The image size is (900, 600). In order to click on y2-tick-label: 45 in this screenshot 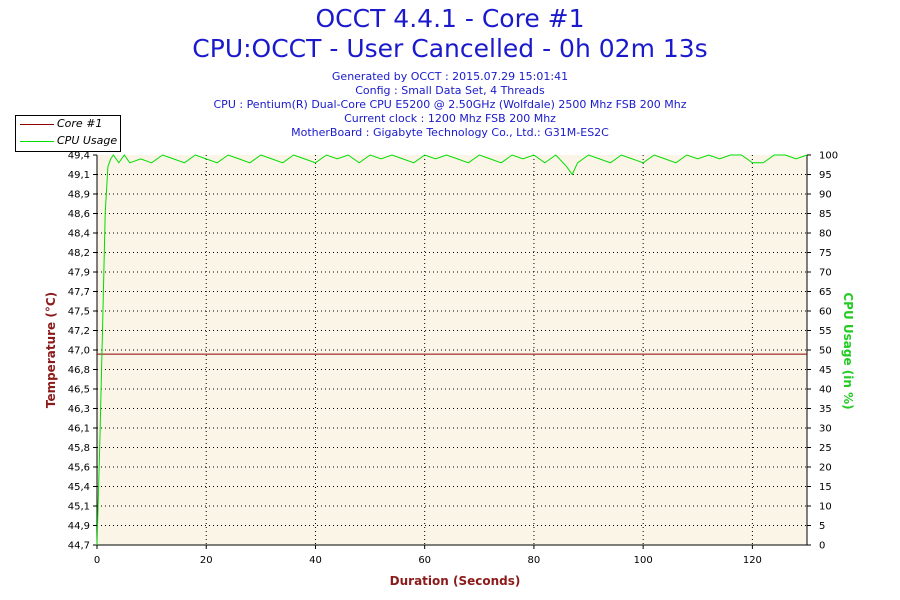, I will do `click(825, 370)`.